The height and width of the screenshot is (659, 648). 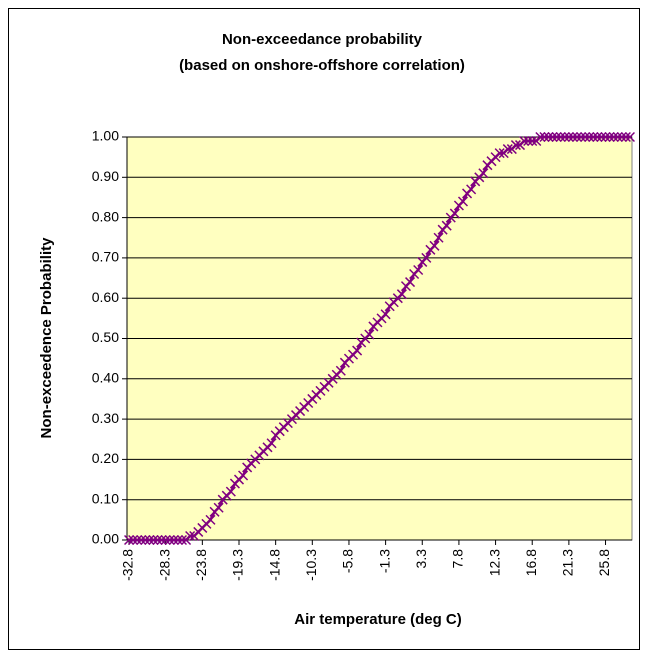 What do you see at coordinates (105, 297) in the screenshot?
I see `y-tick-label: 0.60` at bounding box center [105, 297].